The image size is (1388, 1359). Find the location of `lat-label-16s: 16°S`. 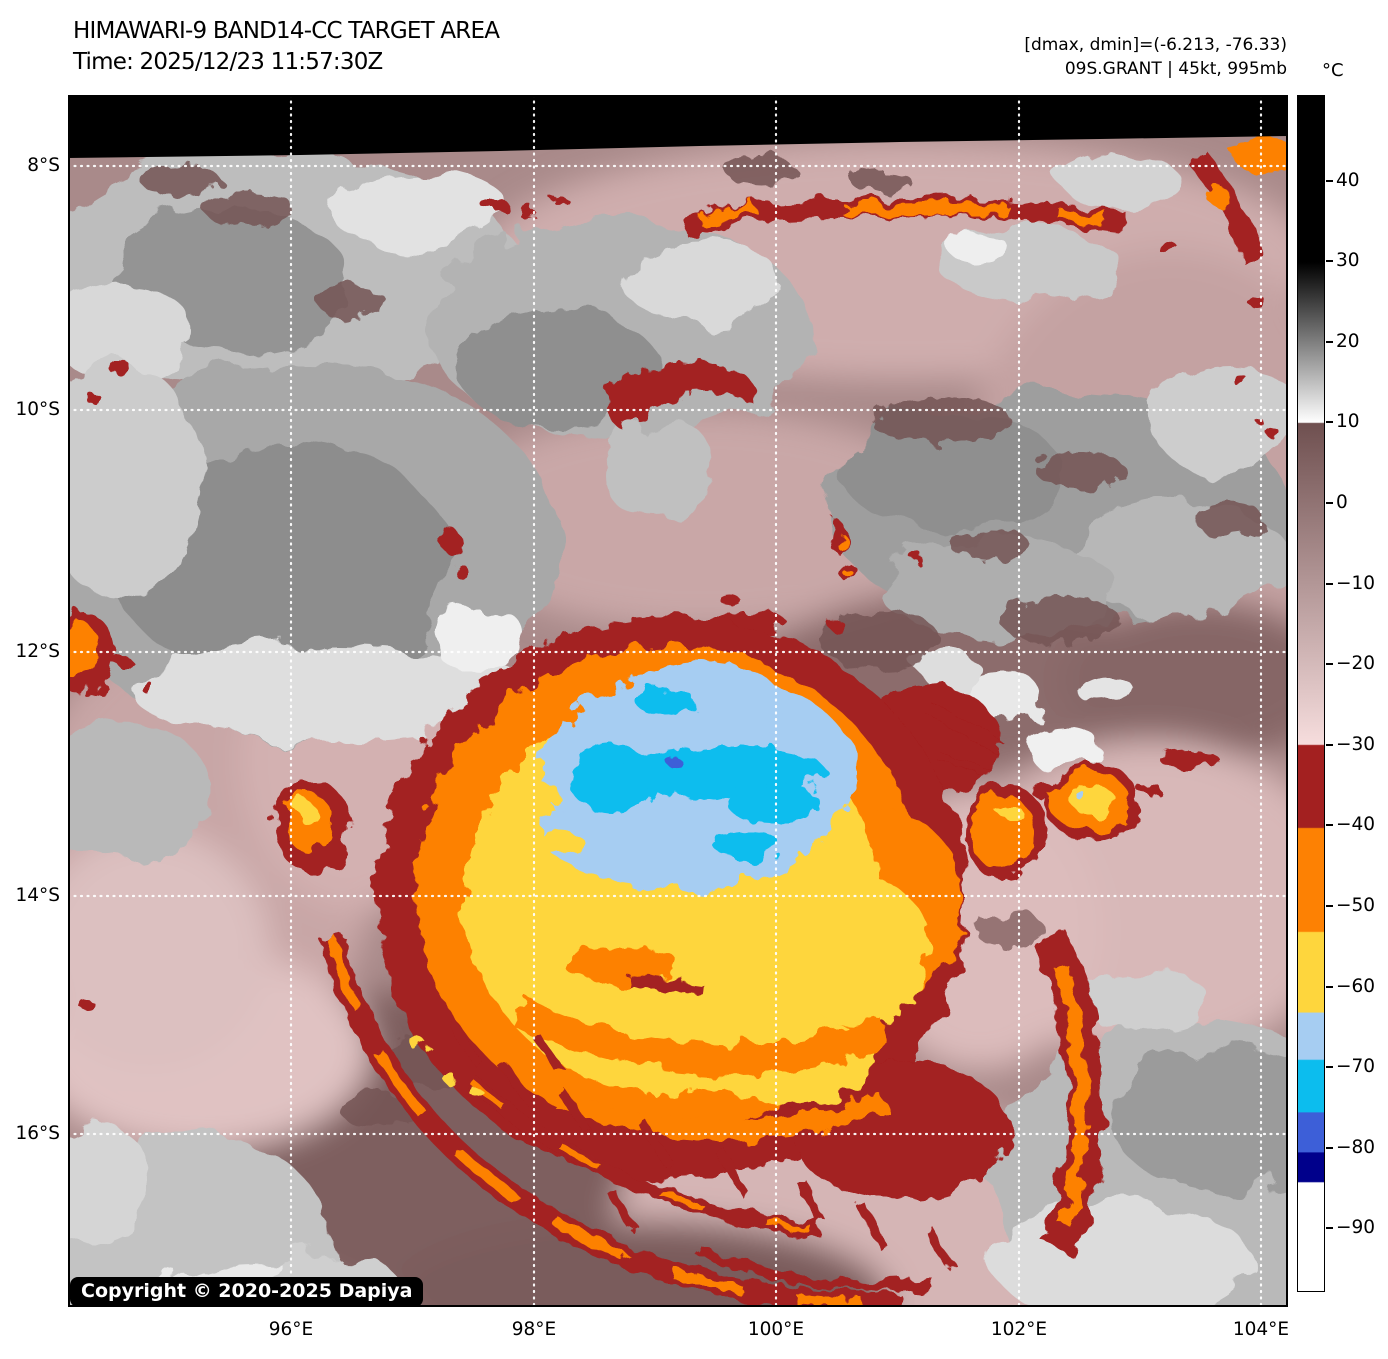

lat-label-16s: 16°S is located at coordinates (37, 1133).